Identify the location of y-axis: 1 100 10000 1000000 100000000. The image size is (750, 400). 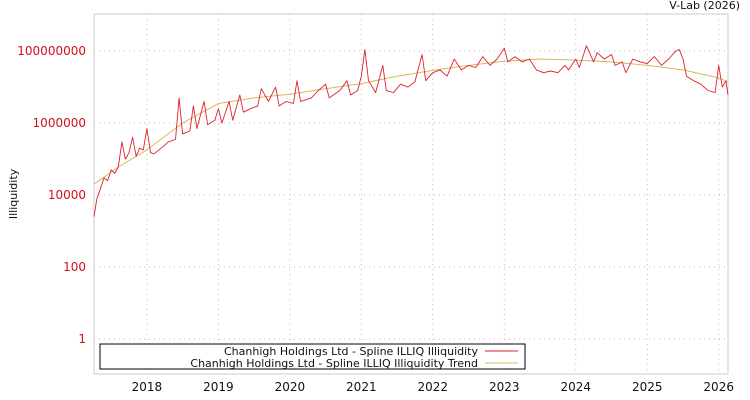
(51, 195).